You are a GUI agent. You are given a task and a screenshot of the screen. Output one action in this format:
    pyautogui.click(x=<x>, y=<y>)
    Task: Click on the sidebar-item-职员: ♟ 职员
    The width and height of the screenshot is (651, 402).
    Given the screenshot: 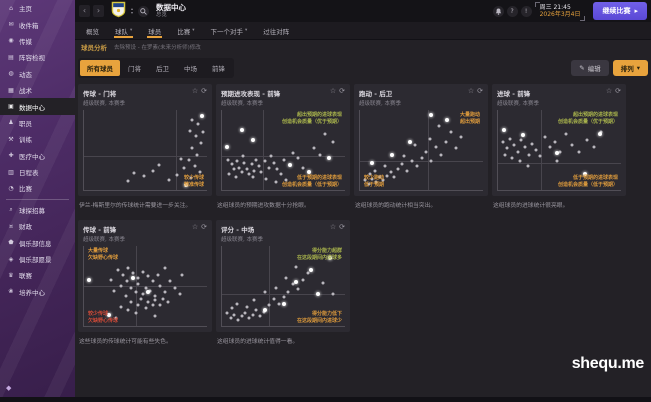 What is the action you would take?
    pyautogui.click(x=37, y=123)
    